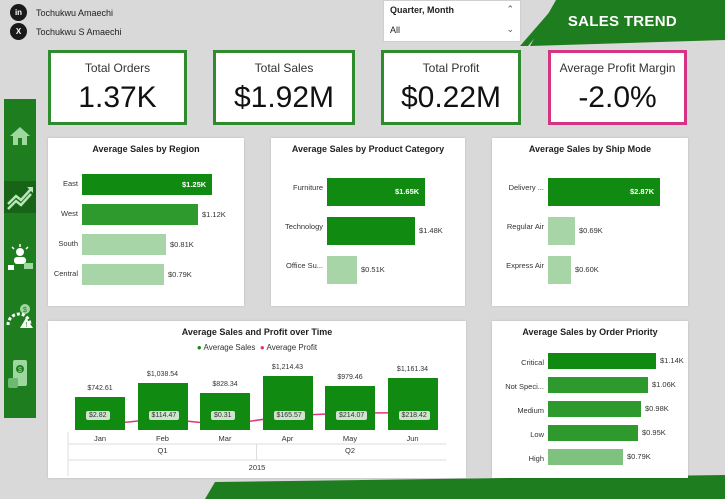 This screenshot has height=499, width=725. I want to click on chart-title: Average Sales by Order Priority, so click(590, 332).